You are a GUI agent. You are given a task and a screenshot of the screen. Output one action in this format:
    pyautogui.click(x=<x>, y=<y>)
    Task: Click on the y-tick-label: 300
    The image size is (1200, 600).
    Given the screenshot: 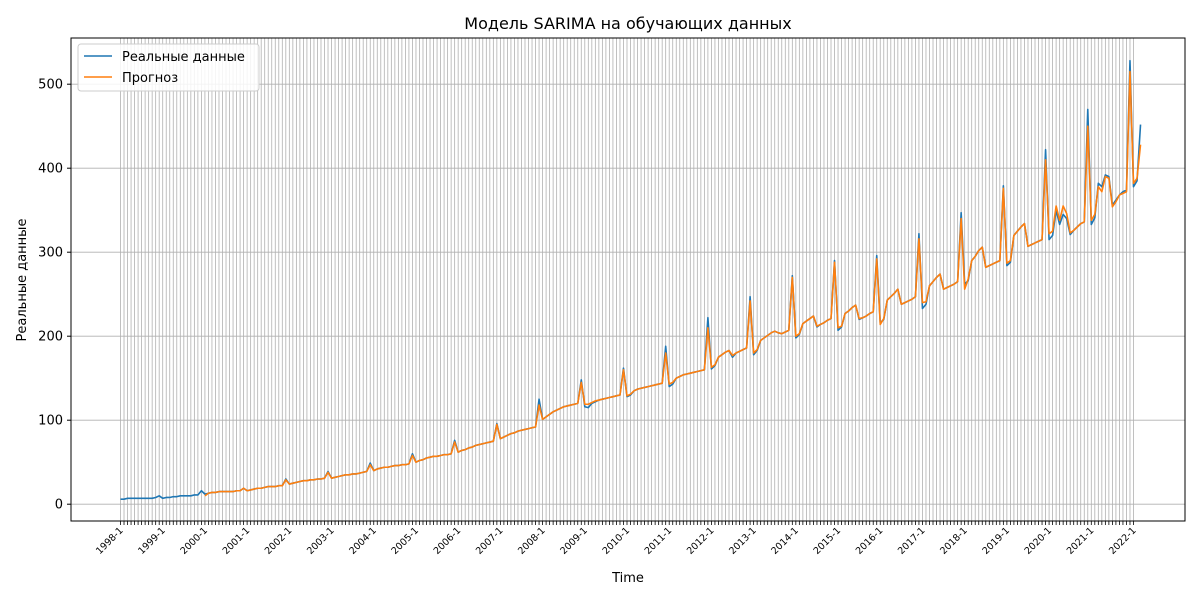 What is the action you would take?
    pyautogui.click(x=50, y=253)
    